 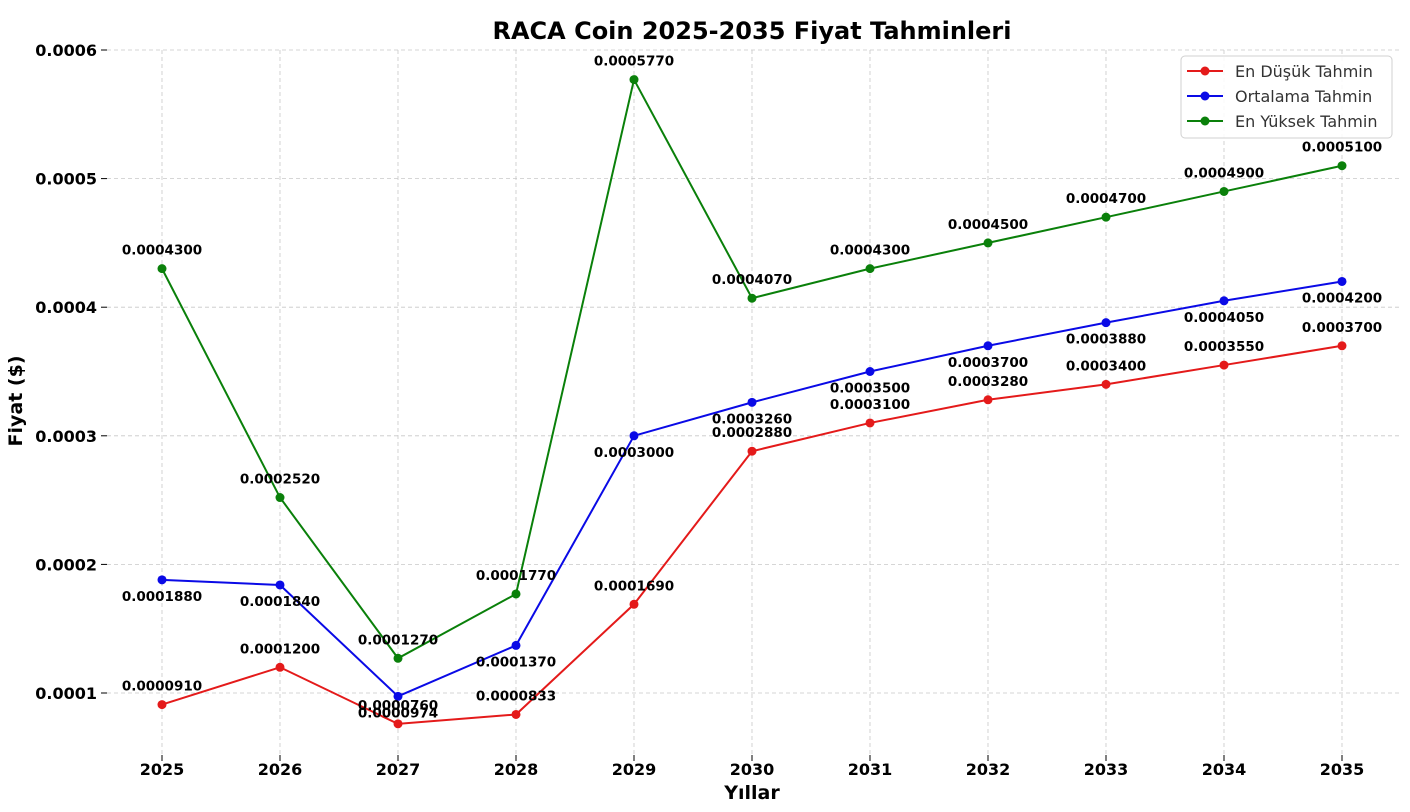 I want to click on legend-item: En Yüksek Tahmin, so click(x=1282, y=121).